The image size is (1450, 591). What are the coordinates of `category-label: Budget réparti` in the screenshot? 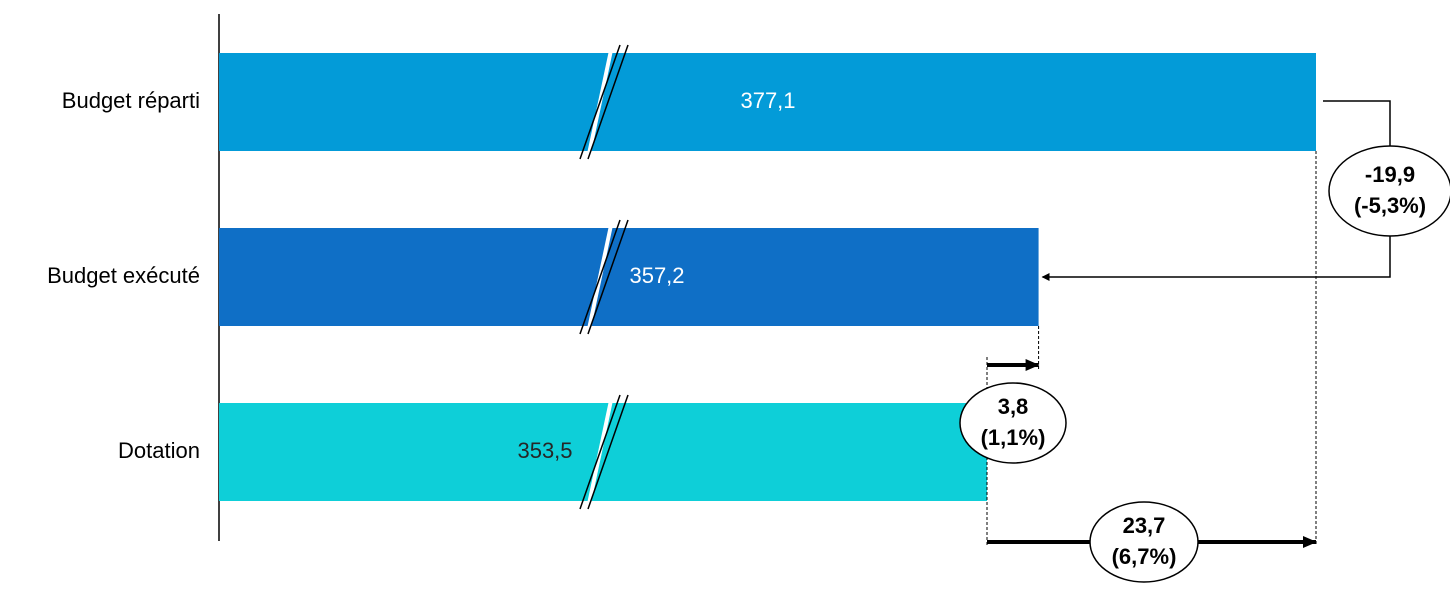 It's located at (131, 100).